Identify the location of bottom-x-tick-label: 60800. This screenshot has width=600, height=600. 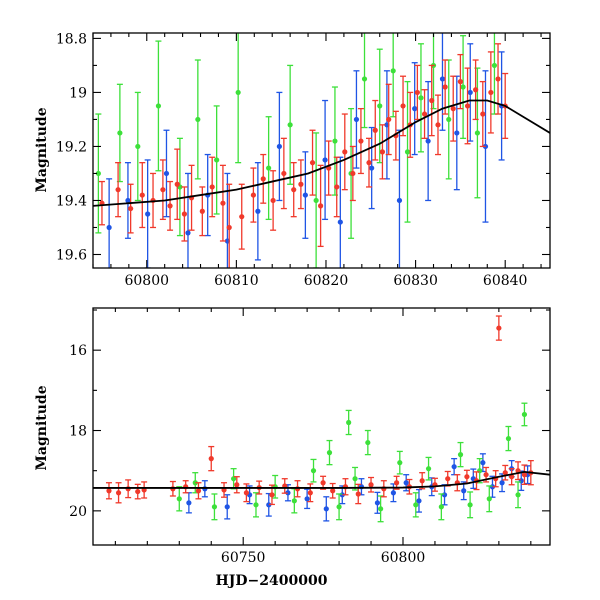
(403, 558).